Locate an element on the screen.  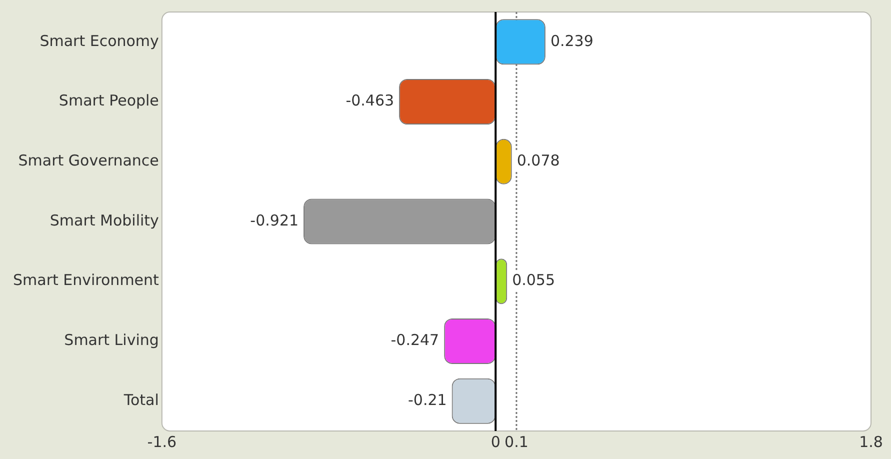
x-tick-label: -1.6 is located at coordinates (162, 441).